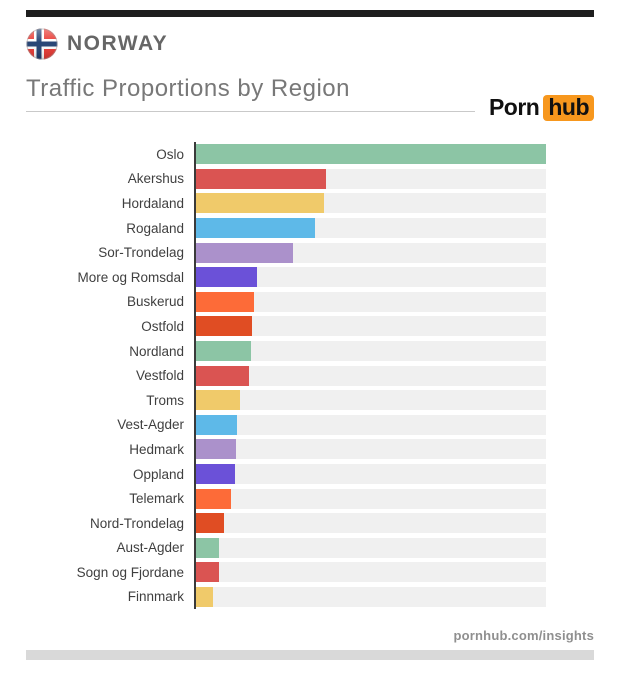 Image resolution: width=620 pixels, height=690 pixels. What do you see at coordinates (156, 449) in the screenshot?
I see `region-label: Hedmark` at bounding box center [156, 449].